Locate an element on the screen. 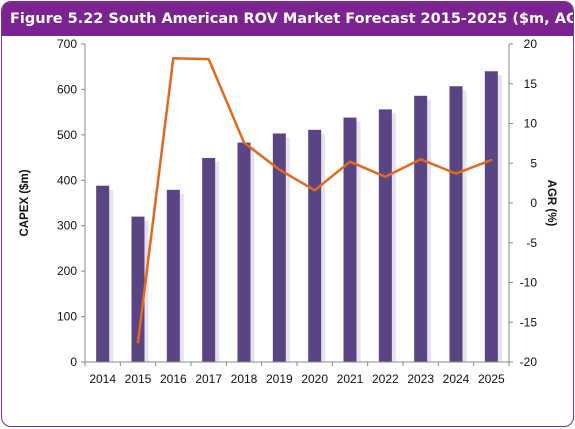  left-tick-label: 300 is located at coordinates (67, 226).